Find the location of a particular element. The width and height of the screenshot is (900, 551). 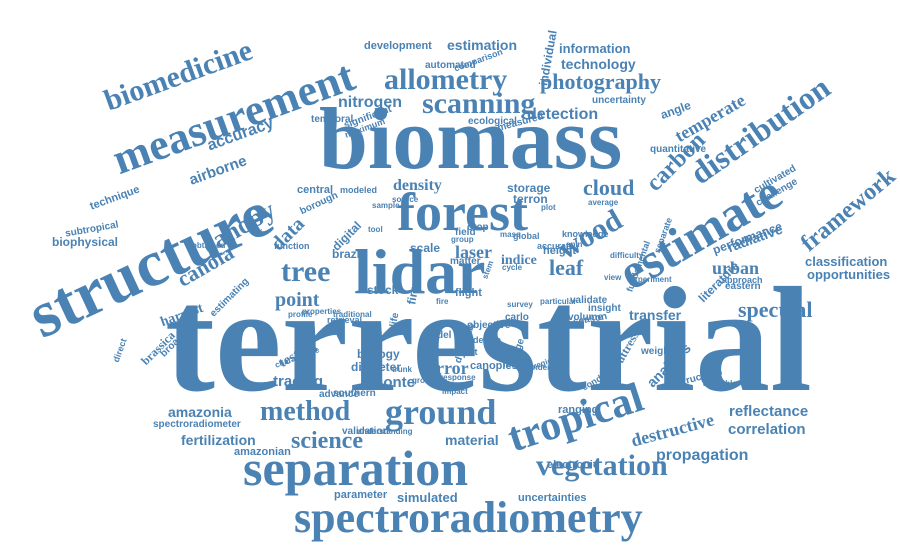

word-model: model is located at coordinates (437, 335).